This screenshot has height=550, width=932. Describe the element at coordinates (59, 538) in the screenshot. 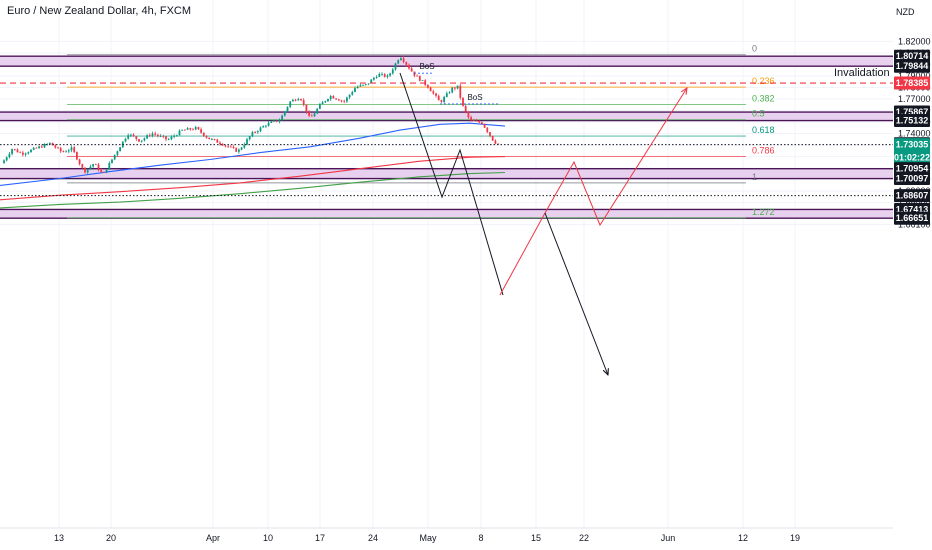

I see `time-tick-label: 13` at that location.